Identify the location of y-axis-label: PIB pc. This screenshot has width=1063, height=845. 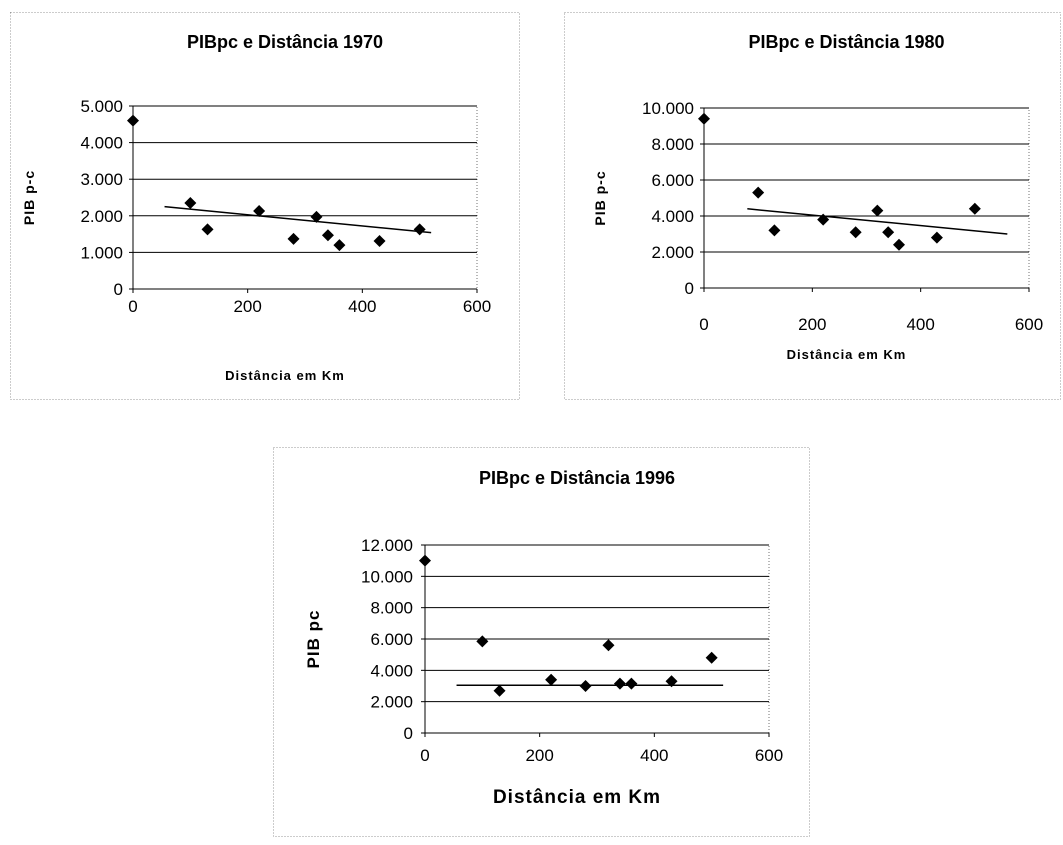
(313, 639).